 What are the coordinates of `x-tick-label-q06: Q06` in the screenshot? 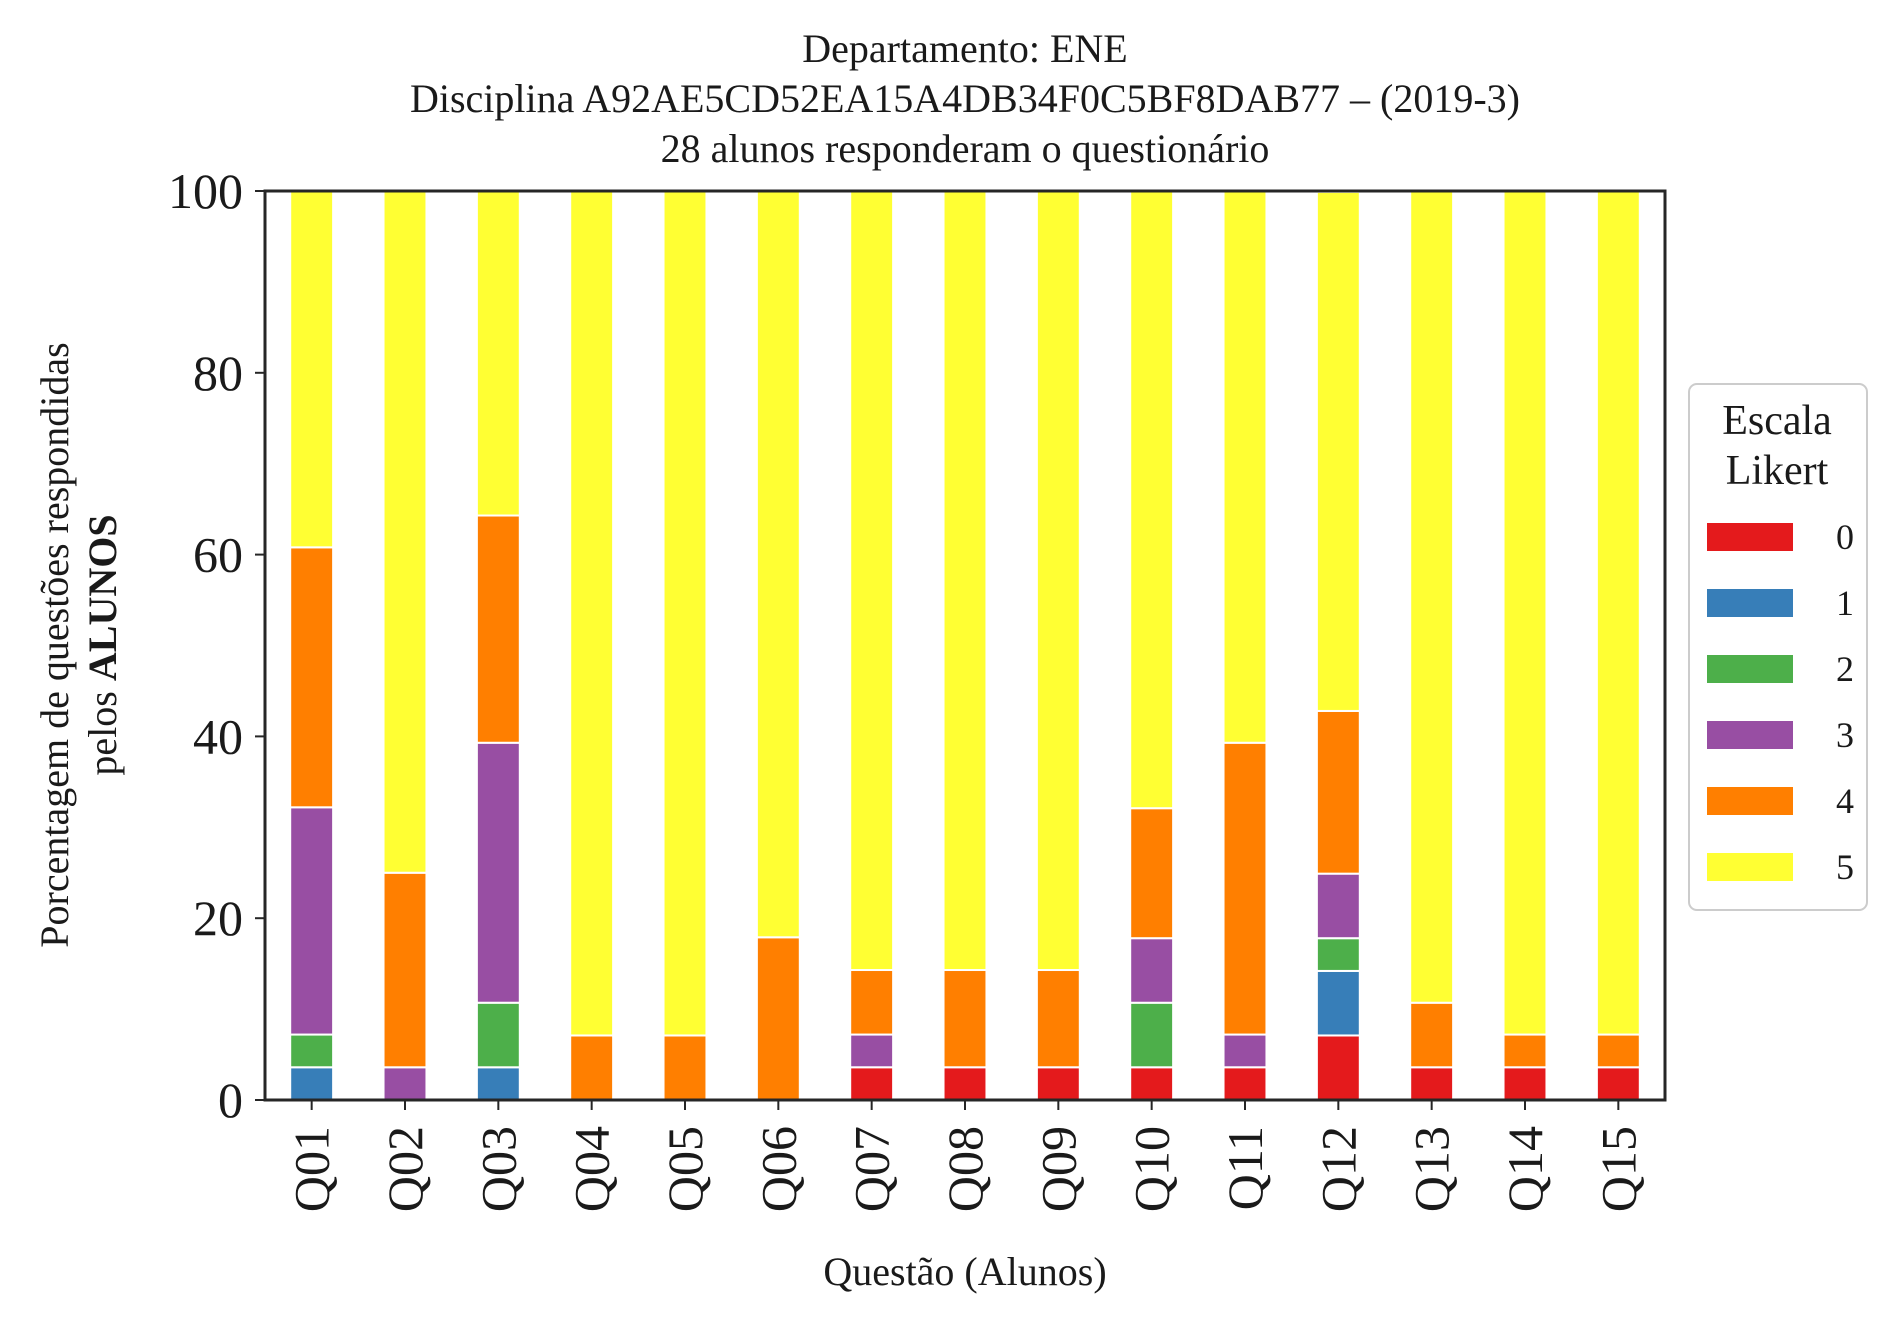 It's located at (778, 1169).